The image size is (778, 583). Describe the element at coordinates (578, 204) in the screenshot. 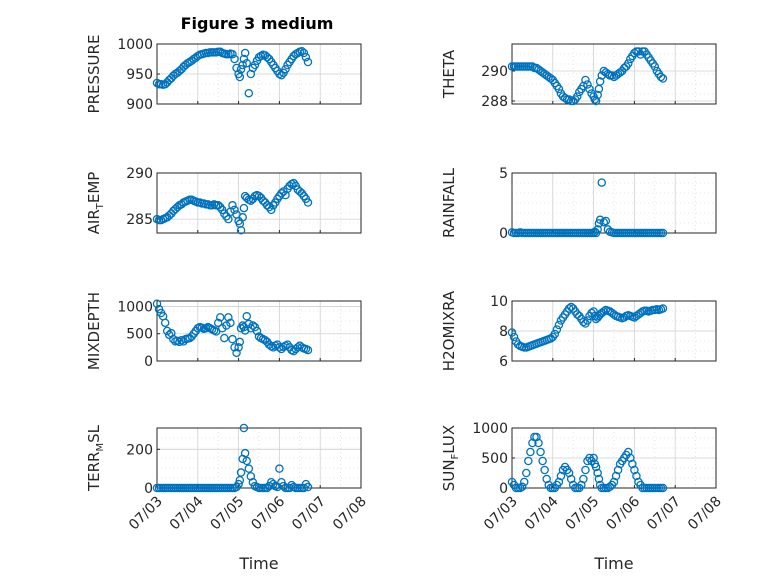

I see `chart-panel-4: 0 5 RAINFALL` at that location.